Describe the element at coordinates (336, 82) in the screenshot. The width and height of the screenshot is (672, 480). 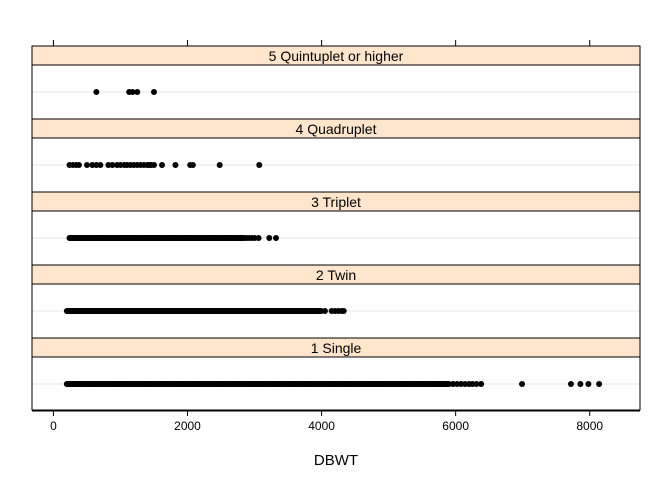
I see `panel: 5 Quintuplet or higher` at that location.